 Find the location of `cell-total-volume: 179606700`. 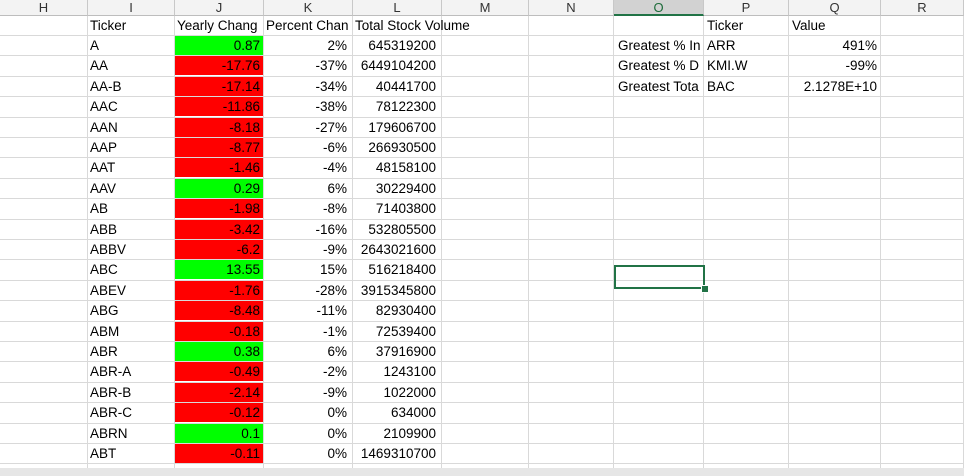

cell-total-volume: 179606700 is located at coordinates (402, 127).